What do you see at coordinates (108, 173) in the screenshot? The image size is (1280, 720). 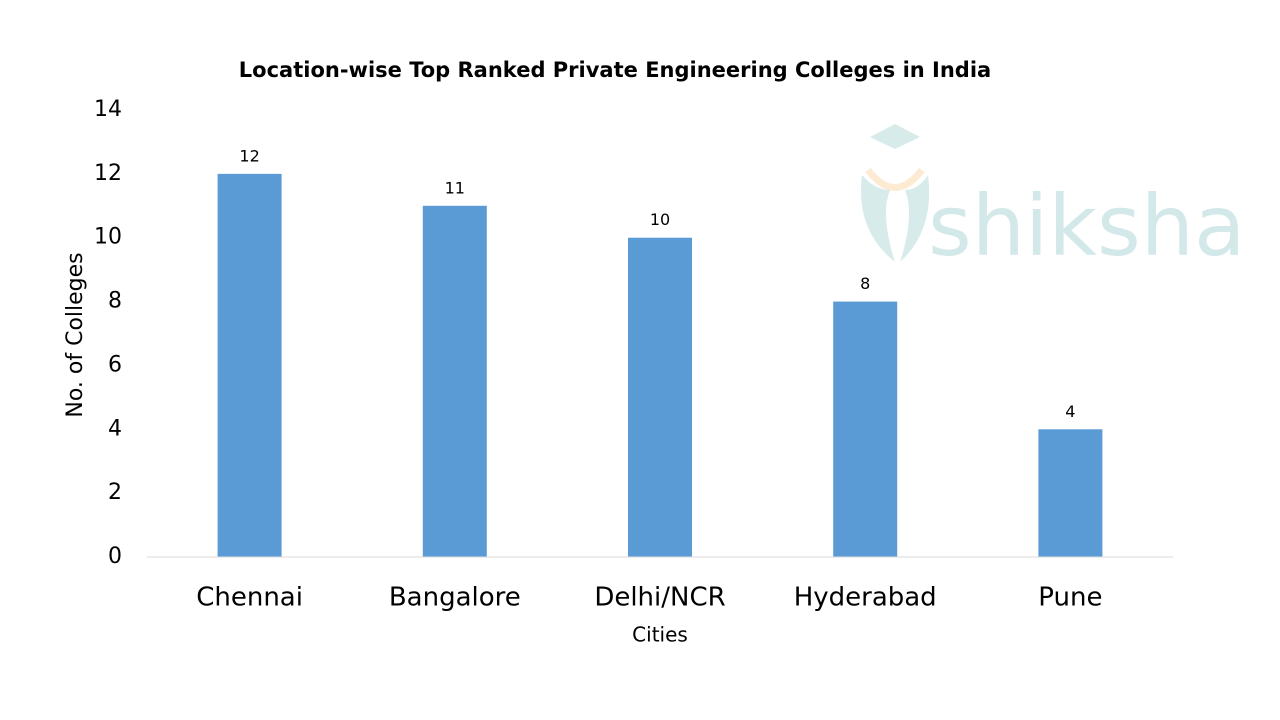 I see `y-tick-label: 12` at bounding box center [108, 173].